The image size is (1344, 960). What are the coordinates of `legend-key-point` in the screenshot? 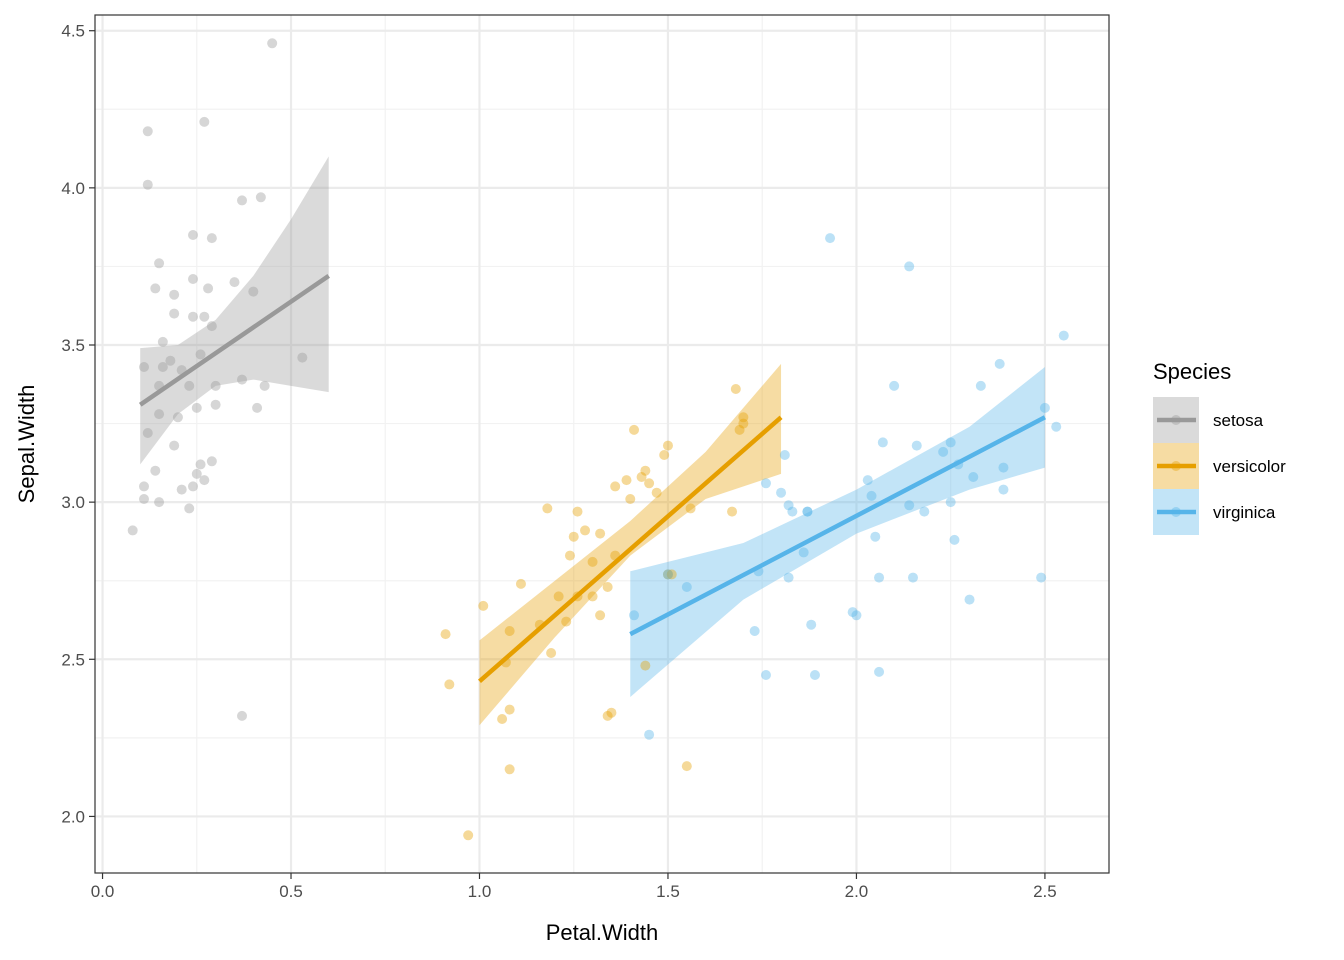 It's located at (1176, 512).